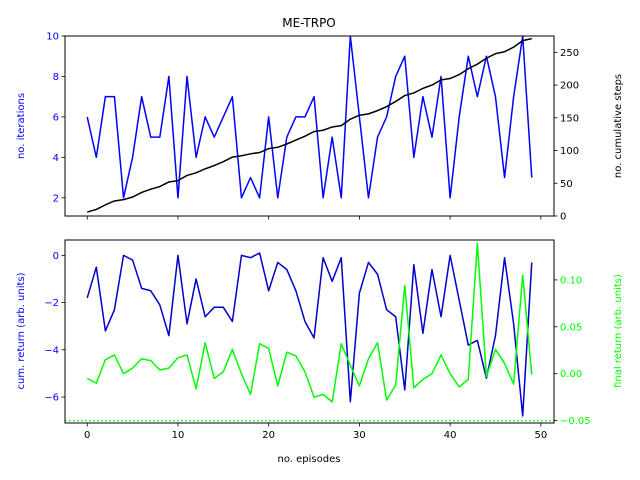 Image resolution: width=640 pixels, height=480 pixels. What do you see at coordinates (21, 126) in the screenshot?
I see `top-left-y-axis-label: no. iterations` at bounding box center [21, 126].